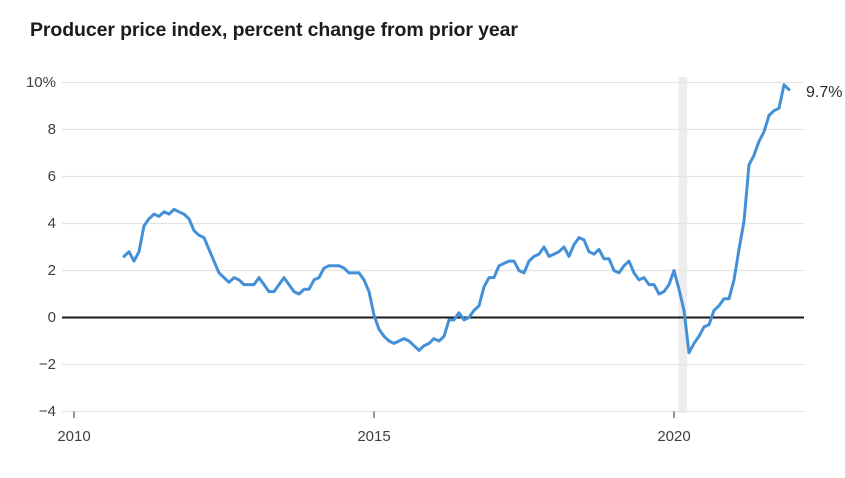  I want to click on y-axis-labels: 10% 8 6 4 2 0 −2 −4, so click(41, 247).